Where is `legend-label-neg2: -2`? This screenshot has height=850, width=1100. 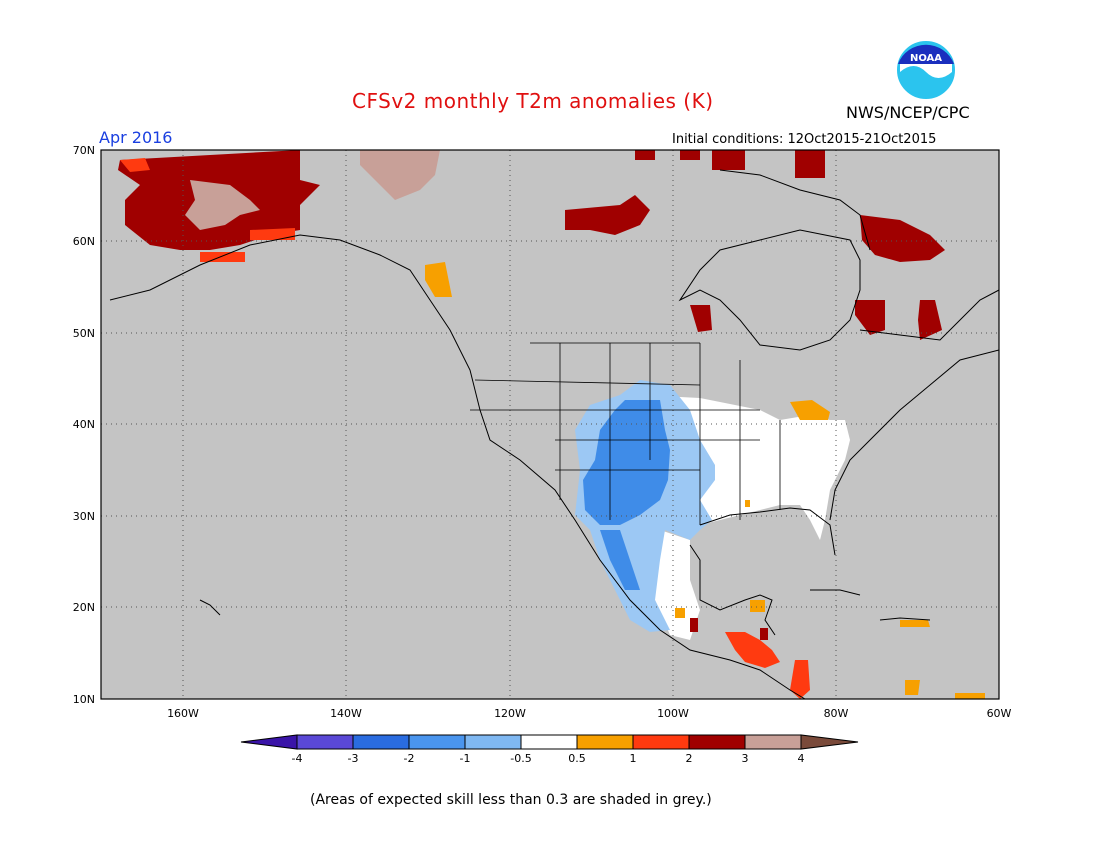 legend-label-neg2: -2 is located at coordinates (409, 758).